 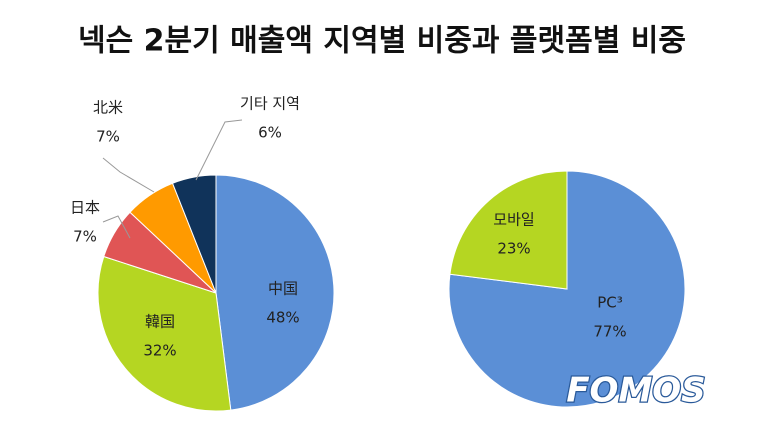 What do you see at coordinates (635, 391) in the screenshot?
I see `watermark: FOMOS` at bounding box center [635, 391].